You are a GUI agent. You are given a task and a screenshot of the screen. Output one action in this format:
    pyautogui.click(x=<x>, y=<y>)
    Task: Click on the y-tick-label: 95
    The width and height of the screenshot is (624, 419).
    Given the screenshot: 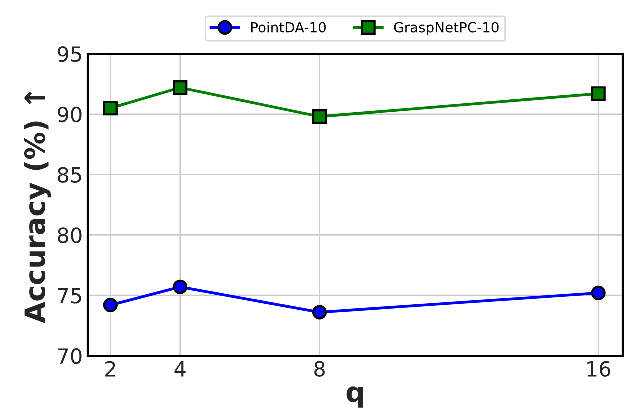 What is the action you would take?
    pyautogui.click(x=70, y=54)
    